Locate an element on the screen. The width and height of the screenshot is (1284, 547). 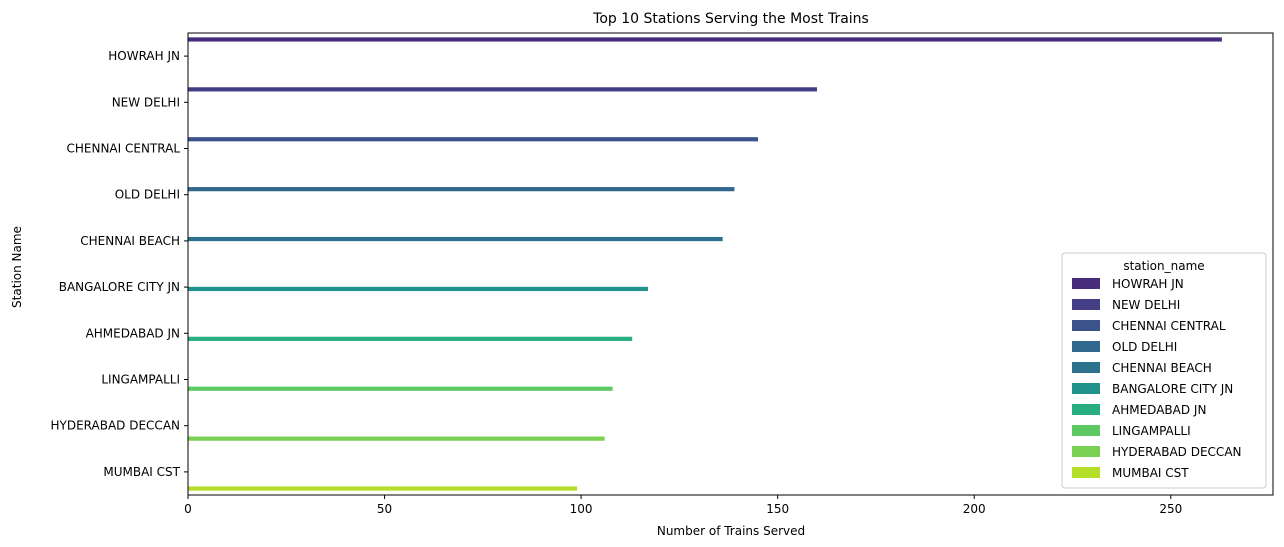
y-tick-label: MUMBAI CST is located at coordinates (141, 472).